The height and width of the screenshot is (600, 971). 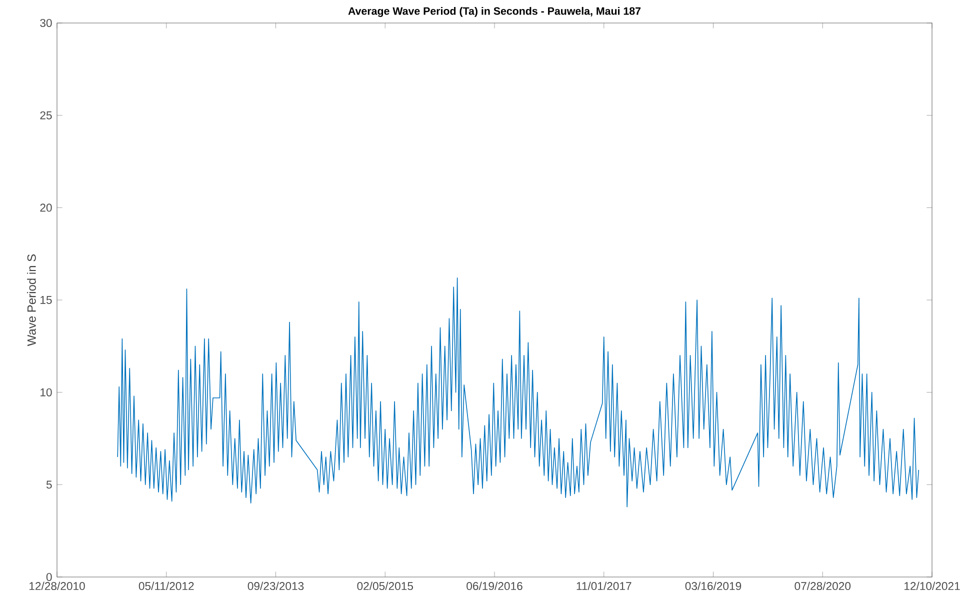 What do you see at coordinates (46, 392) in the screenshot?
I see `y-tick-label: 10` at bounding box center [46, 392].